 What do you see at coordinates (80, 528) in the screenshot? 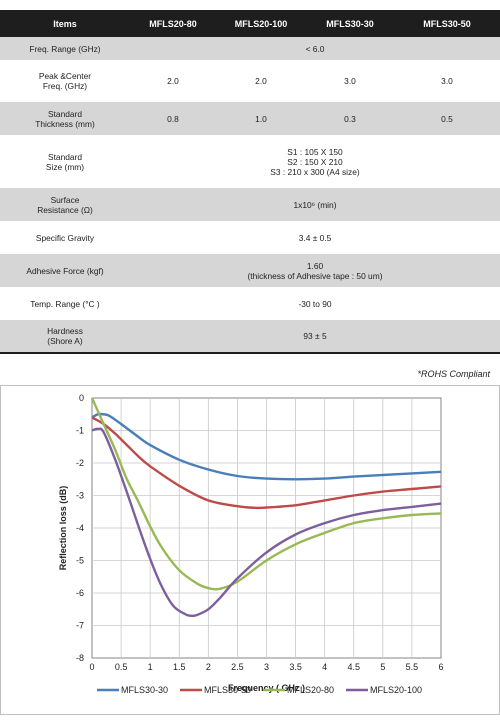
I see `y-tick-label: -4` at bounding box center [80, 528].